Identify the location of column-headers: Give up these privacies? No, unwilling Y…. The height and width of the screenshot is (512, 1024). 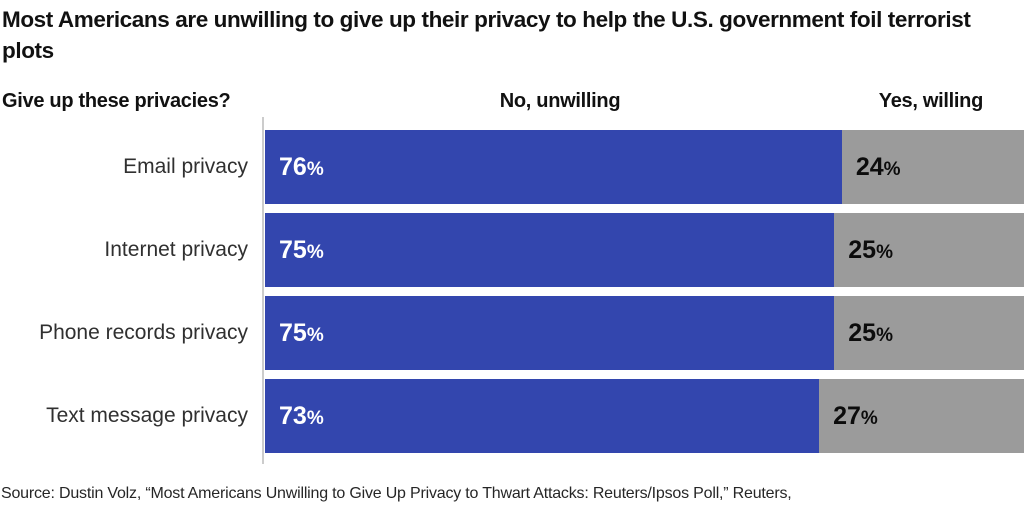
(512, 103).